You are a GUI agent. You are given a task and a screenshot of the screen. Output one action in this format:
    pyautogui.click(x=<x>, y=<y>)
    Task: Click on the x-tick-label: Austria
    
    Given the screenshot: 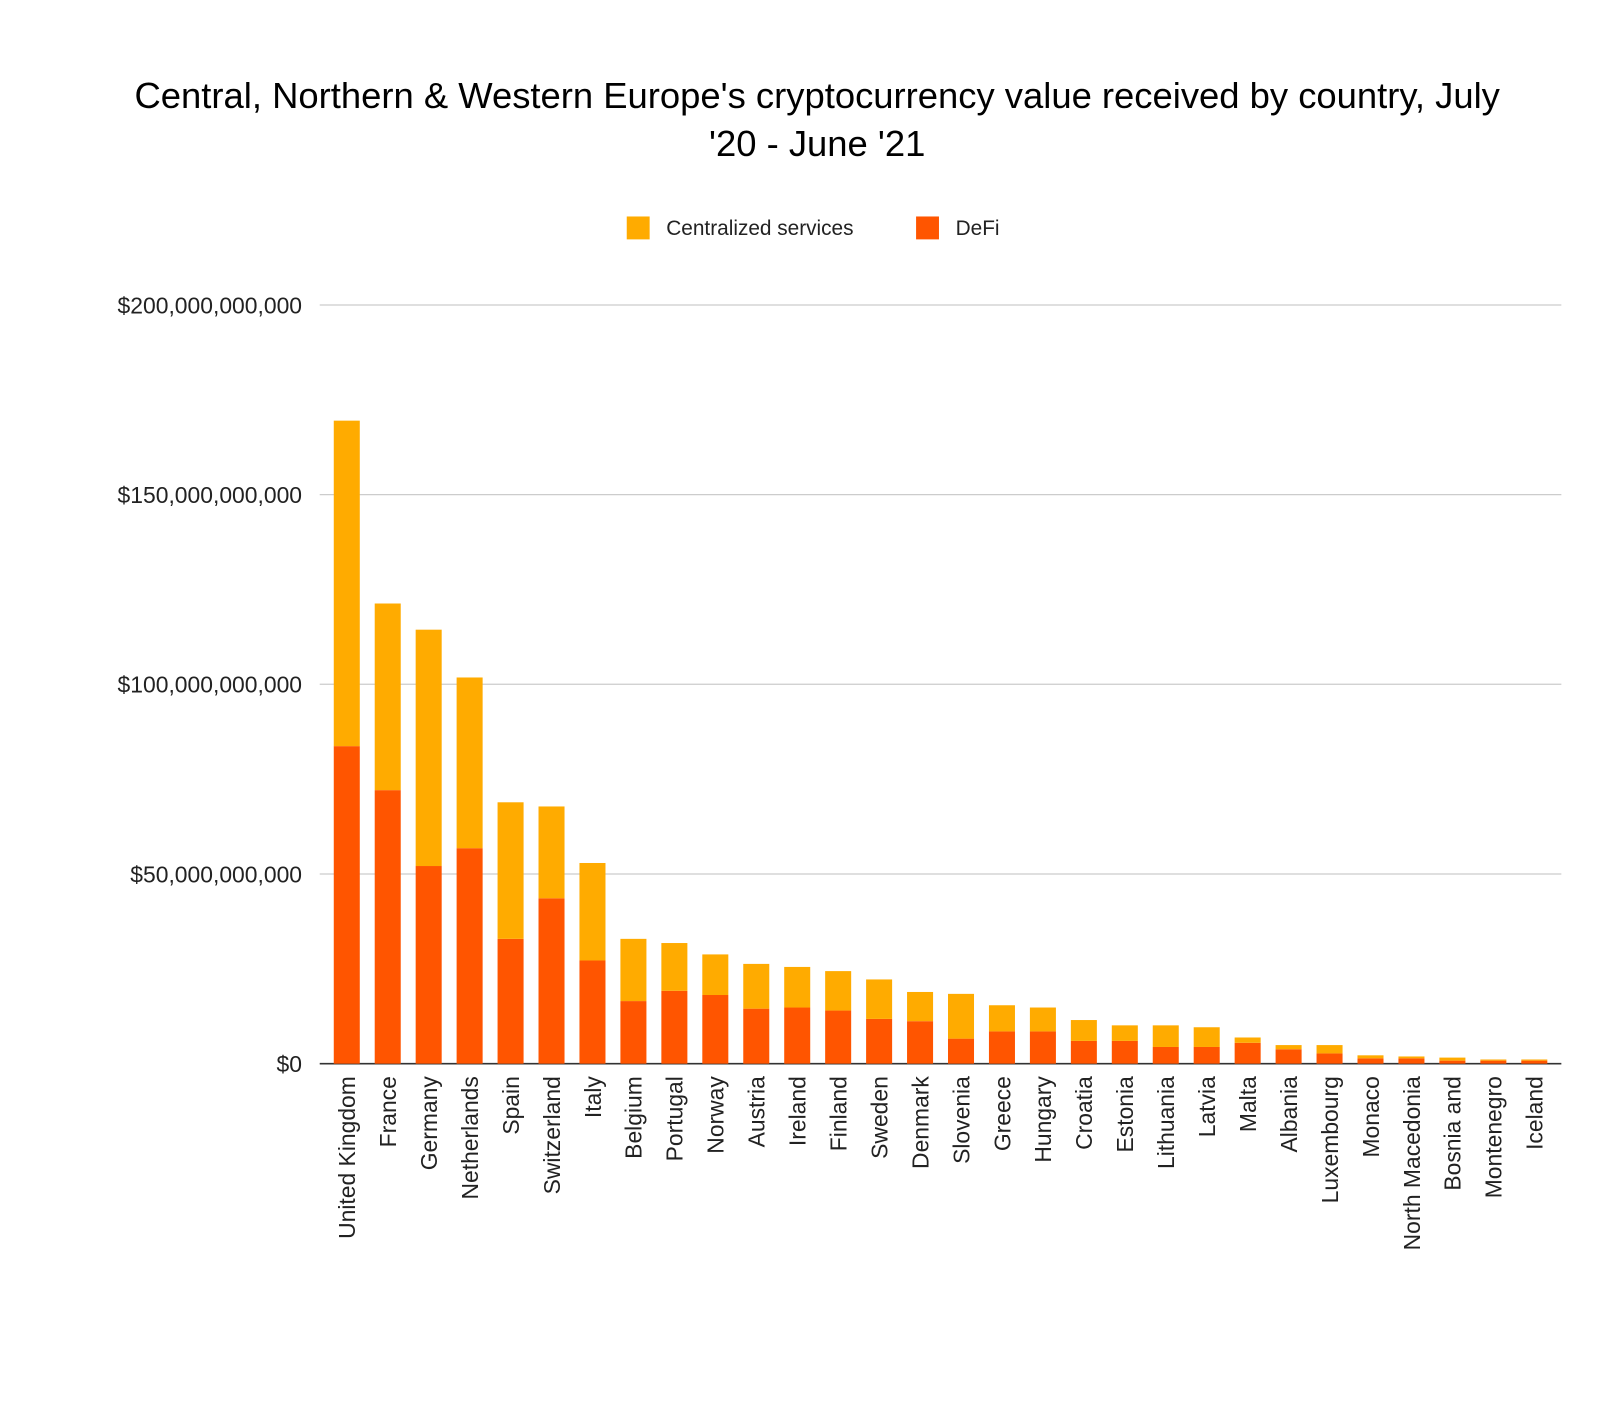 What is the action you would take?
    pyautogui.click(x=757, y=1111)
    